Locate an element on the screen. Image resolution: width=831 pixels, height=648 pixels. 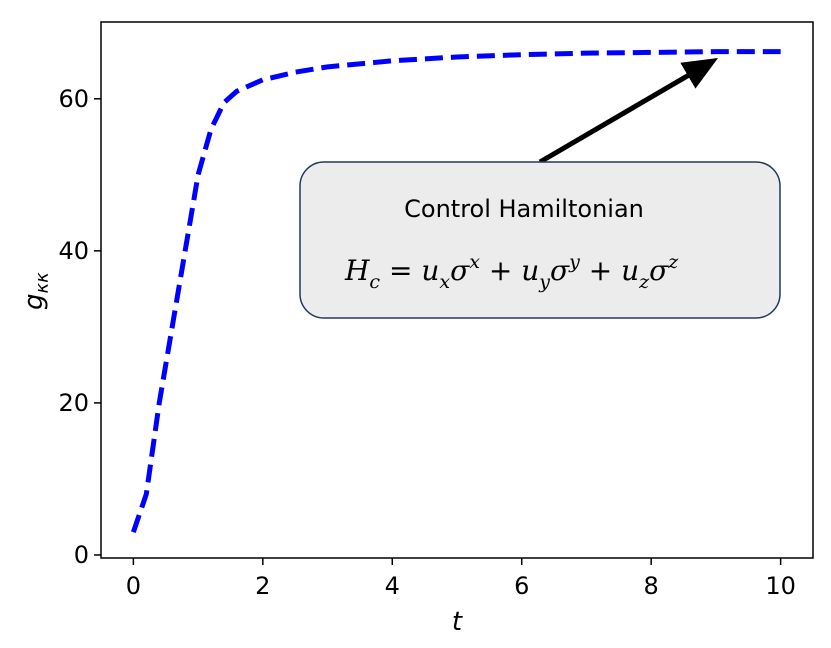
y-tick-label: 40 is located at coordinates (73, 251).